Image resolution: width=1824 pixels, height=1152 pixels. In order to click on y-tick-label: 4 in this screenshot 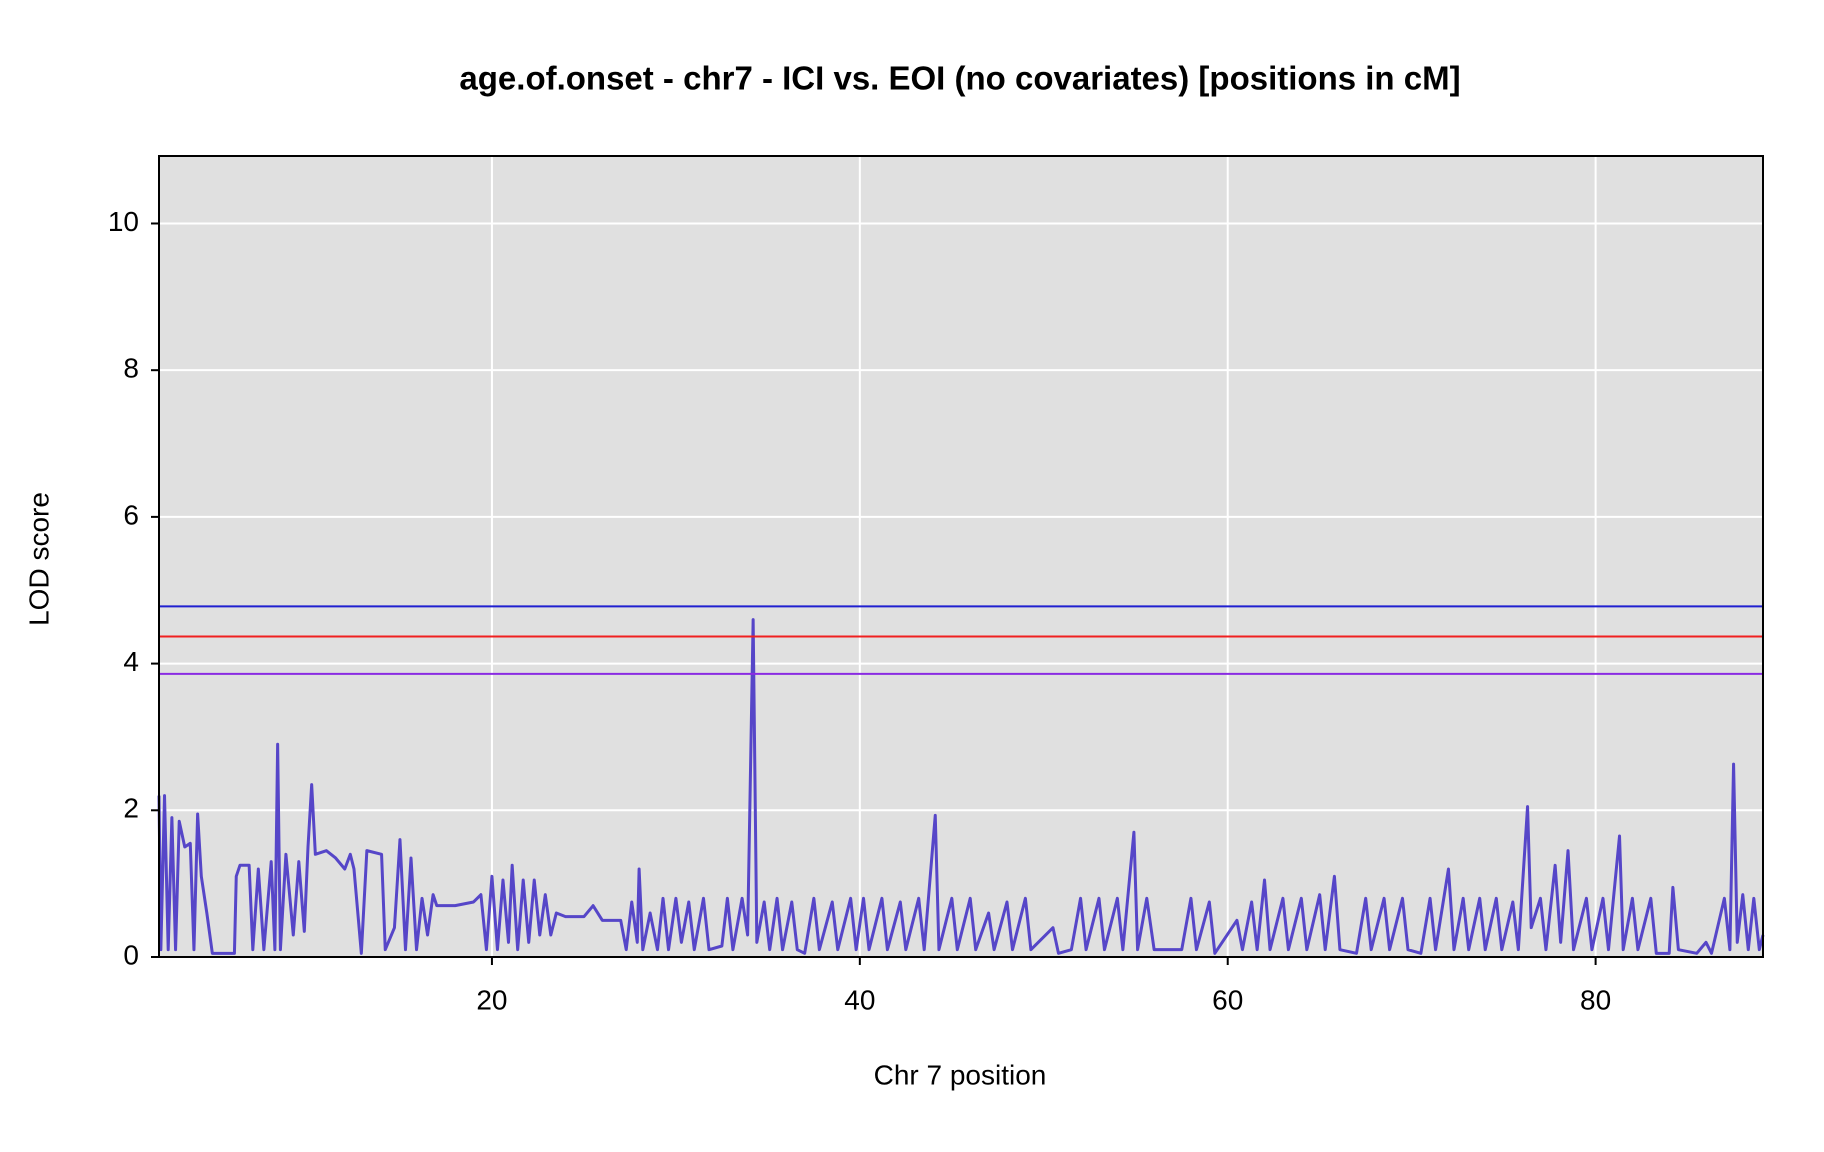, I will do `click(131, 661)`.